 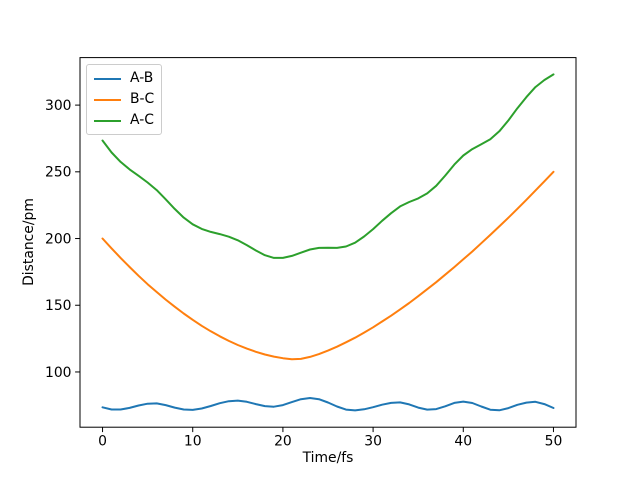 What do you see at coordinates (328, 458) in the screenshot?
I see `x-axis-label: Time/fs` at bounding box center [328, 458].